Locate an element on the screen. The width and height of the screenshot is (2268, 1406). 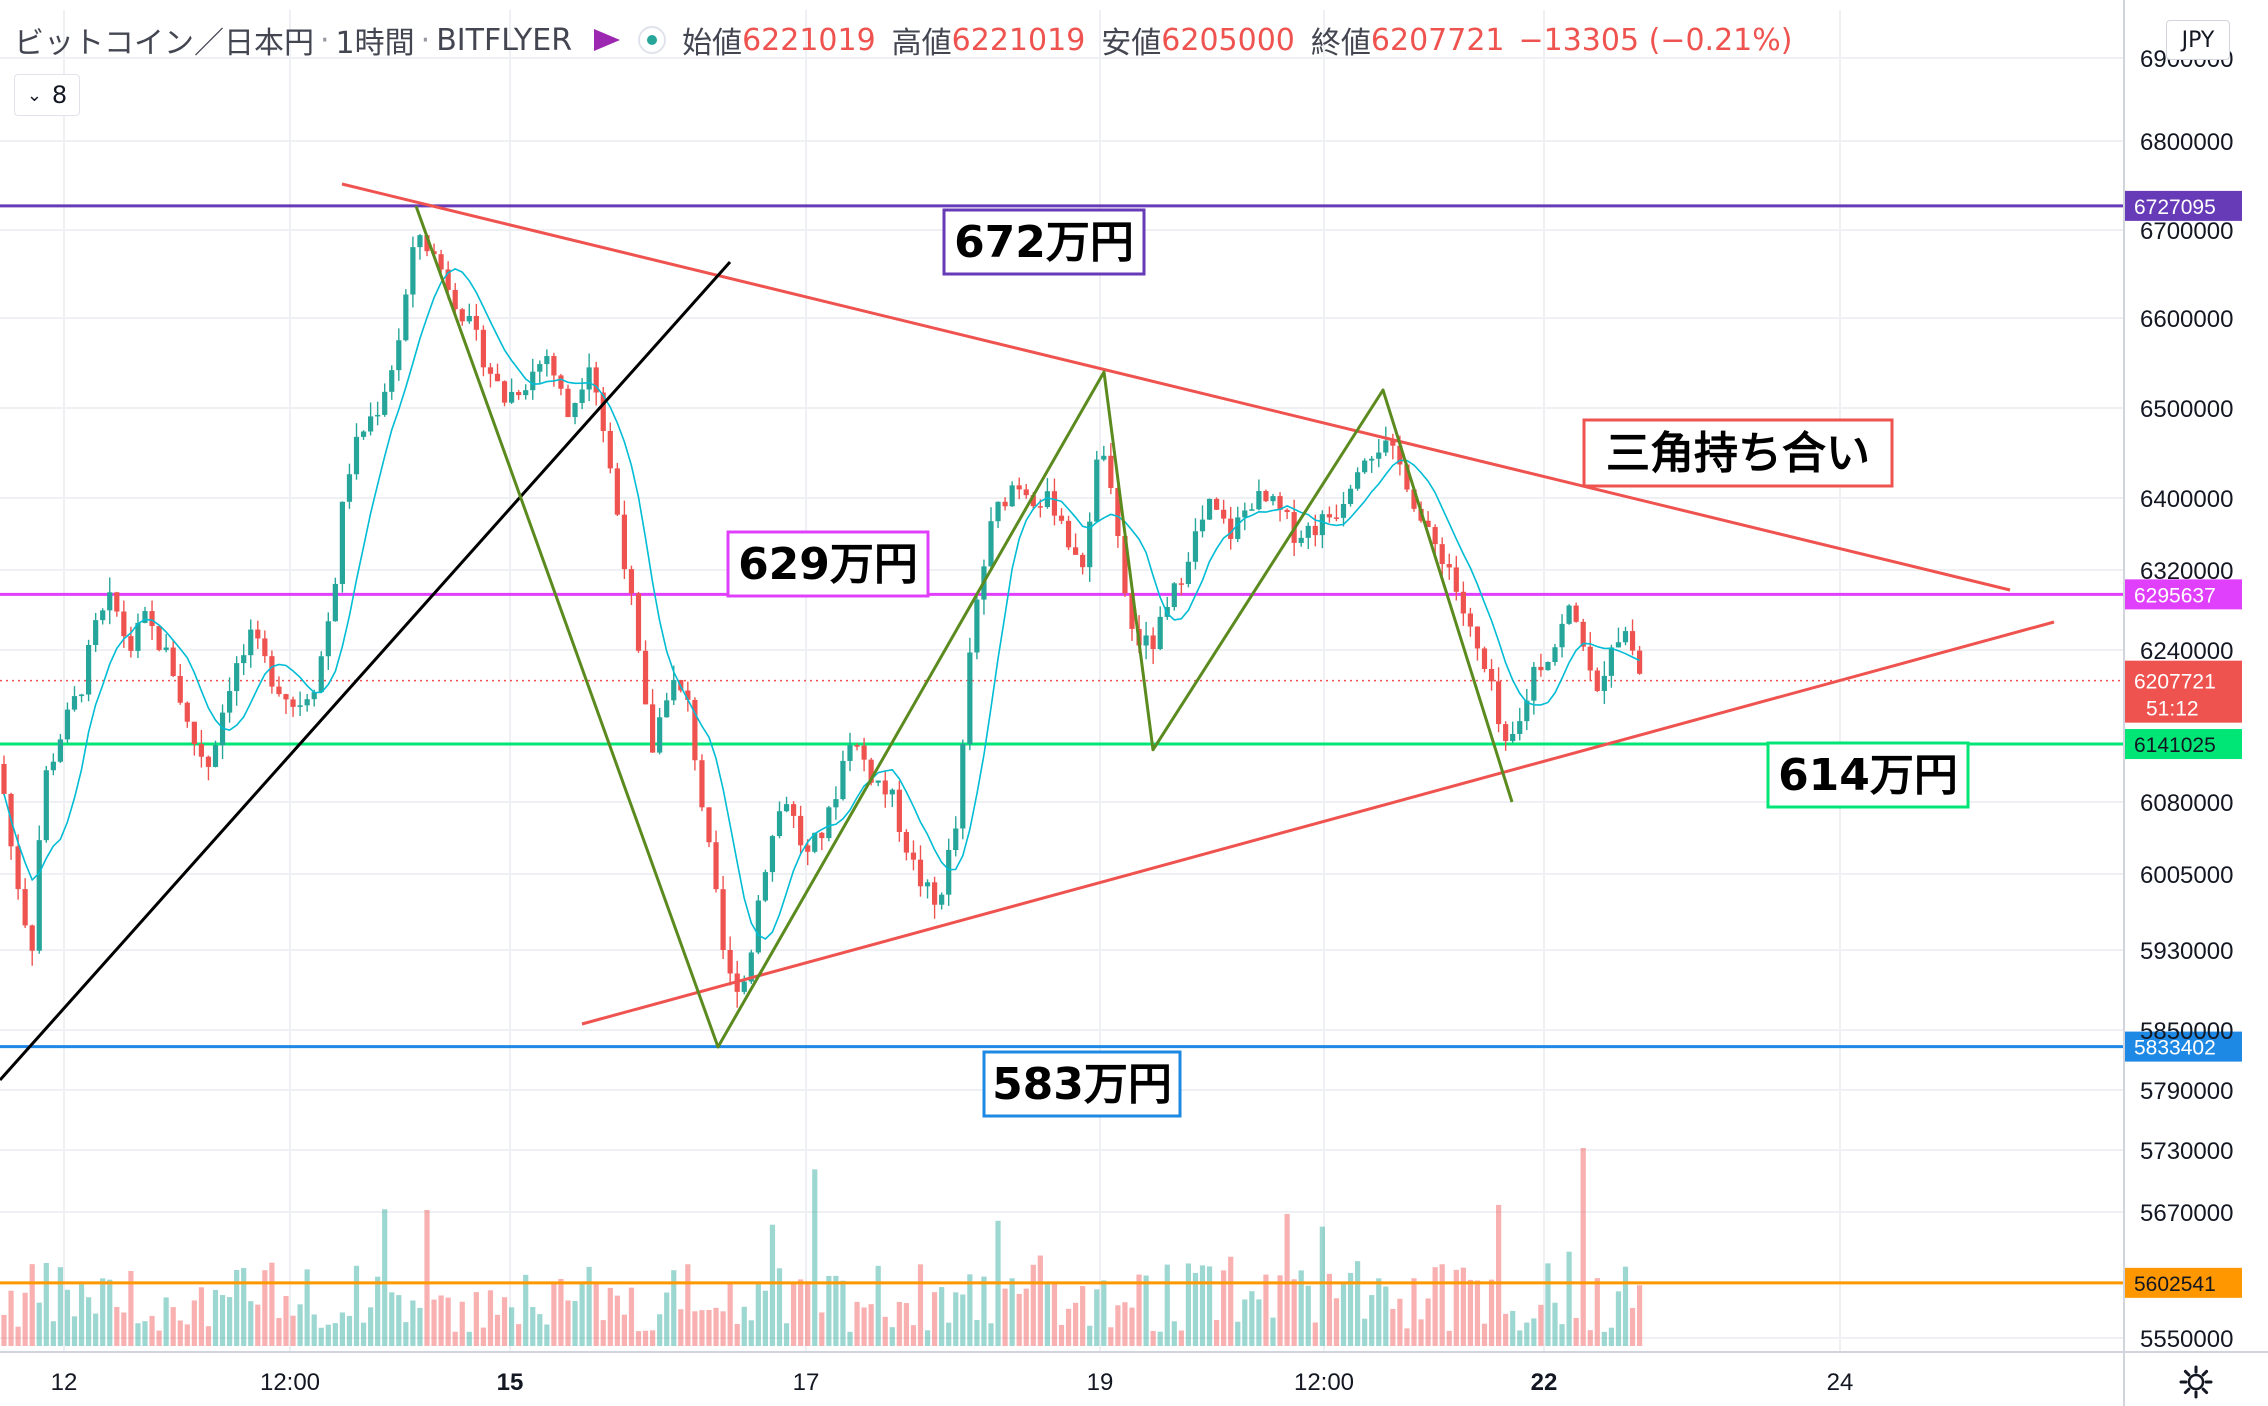
interval-label: 1時間 is located at coordinates (375, 43).